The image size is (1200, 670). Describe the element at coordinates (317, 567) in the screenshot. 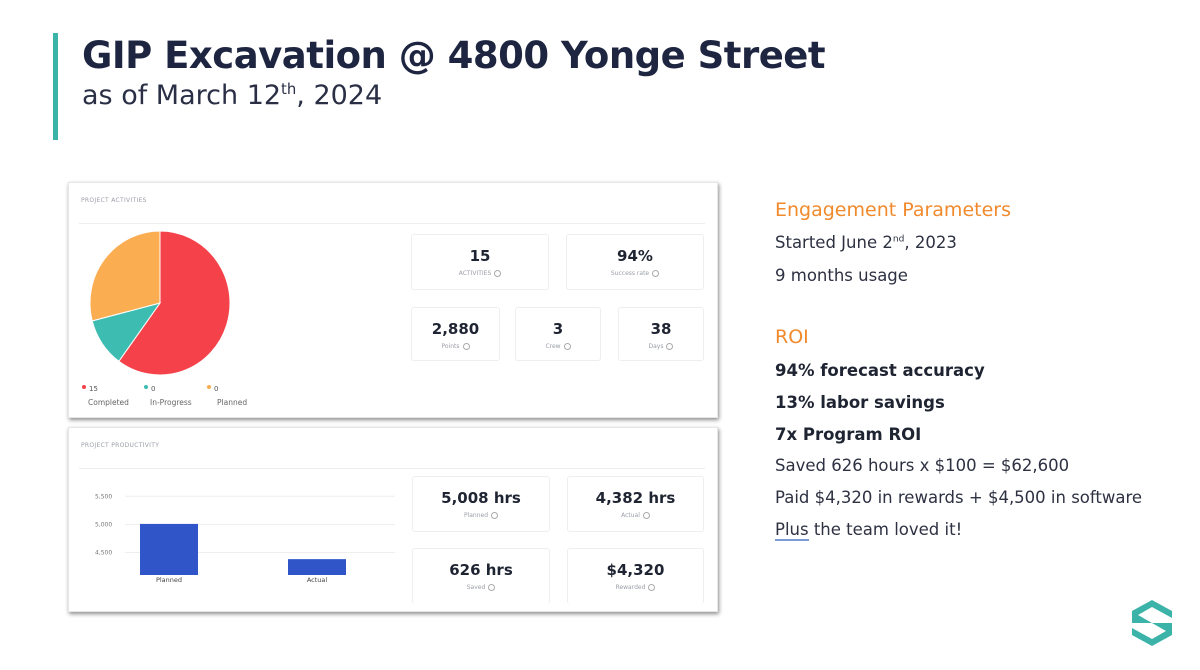

I see `bar-actual` at that location.